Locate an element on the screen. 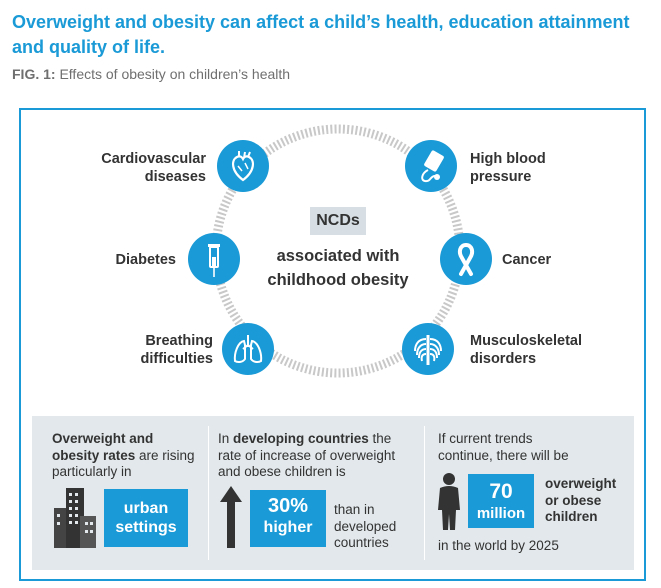 The height and width of the screenshot is (588, 661). urban-settings-box: urban settings is located at coordinates (146, 518).